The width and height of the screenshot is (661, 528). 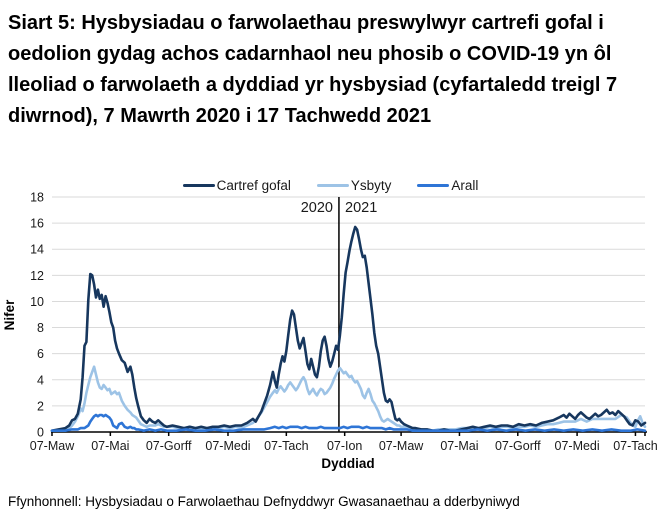 I want to click on legend-swatch-arall-icon, so click(x=433, y=185).